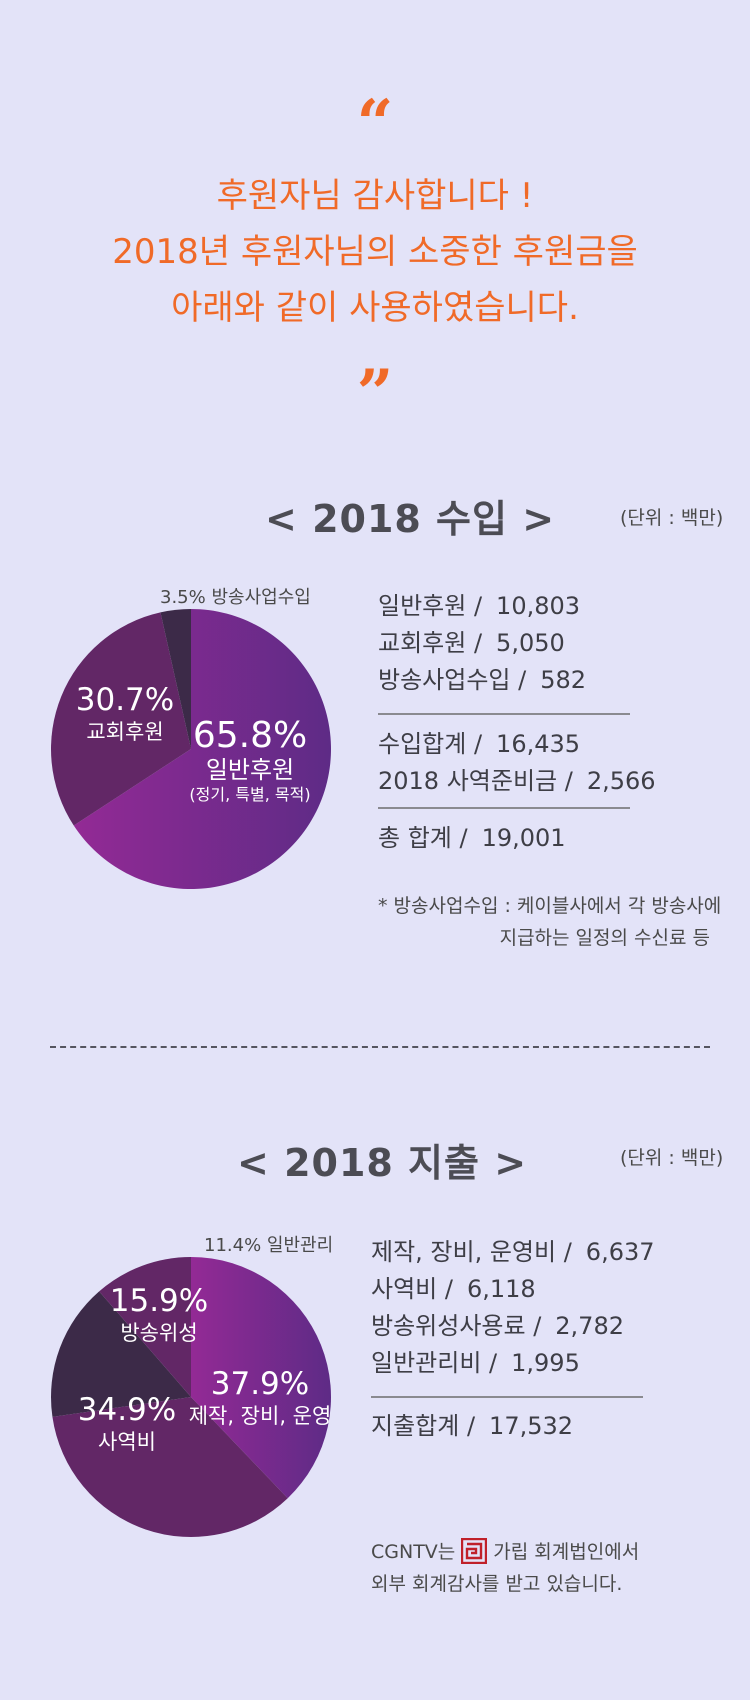 The height and width of the screenshot is (1700, 750). What do you see at coordinates (380, 1047) in the screenshot?
I see `section-divider` at bounding box center [380, 1047].